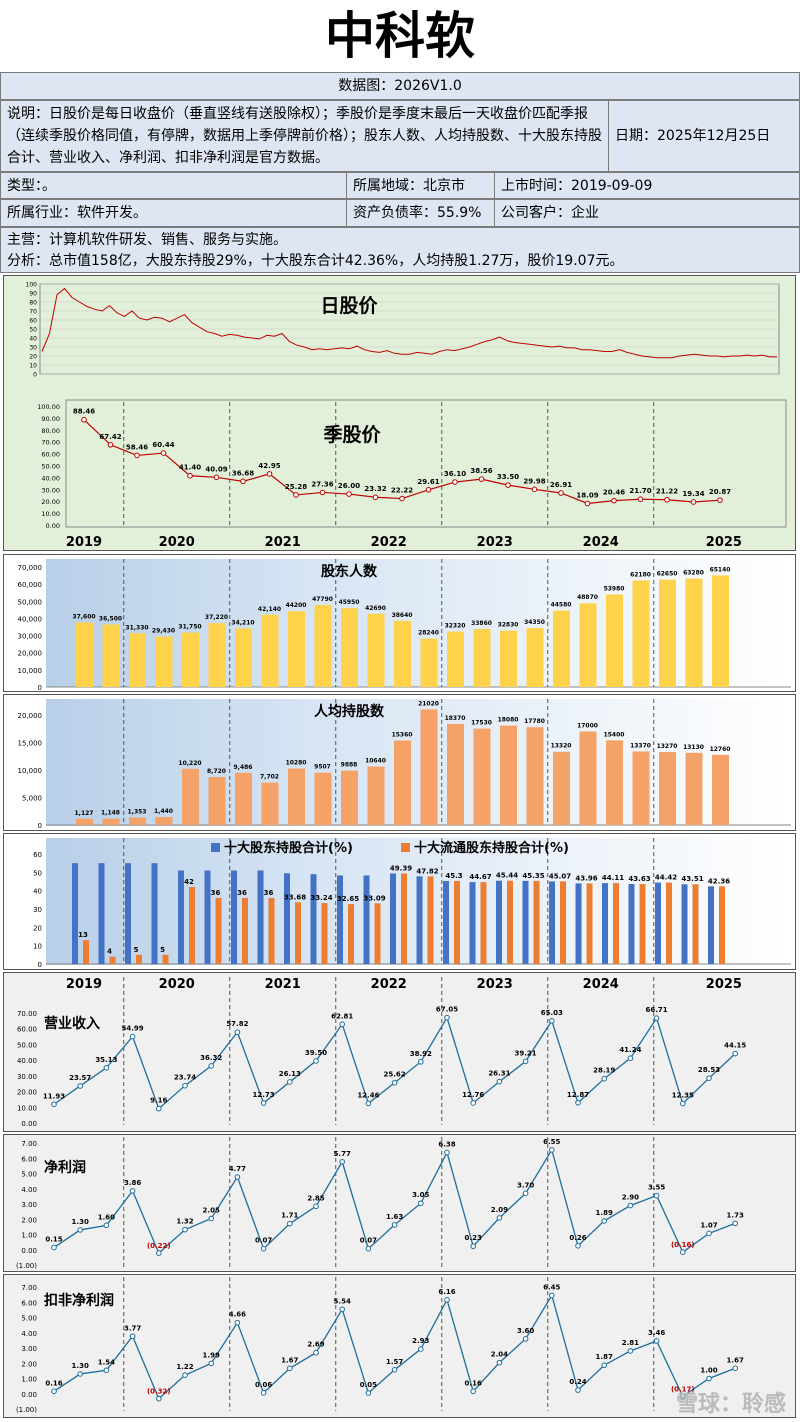  Describe the element at coordinates (29, 1251) in the screenshot. I see `profit-tick: 0.00` at that location.